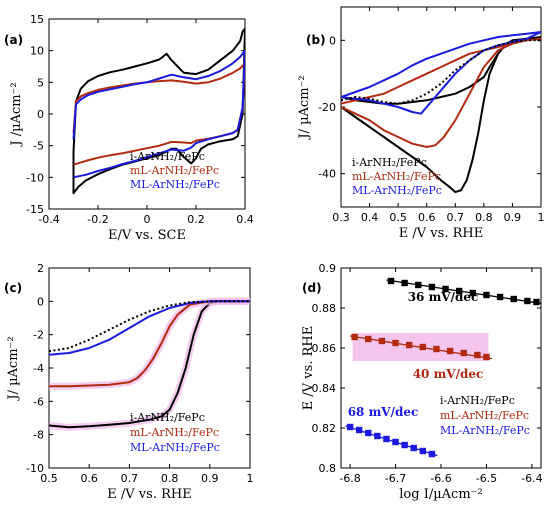 Image resolution: width=550 pixels, height=512 pixels. Describe the element at coordinates (324, 388) in the screenshot. I see `y-tick-label: 0.84` at that location.